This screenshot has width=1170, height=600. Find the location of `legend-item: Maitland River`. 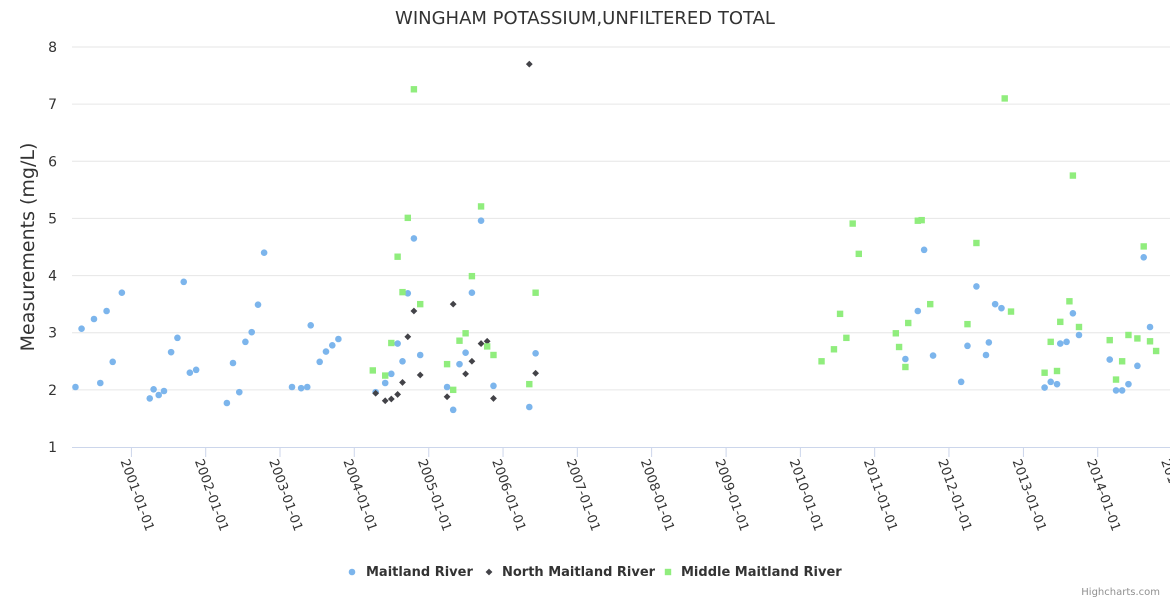

legend-item: Maitland River is located at coordinates (411, 572).